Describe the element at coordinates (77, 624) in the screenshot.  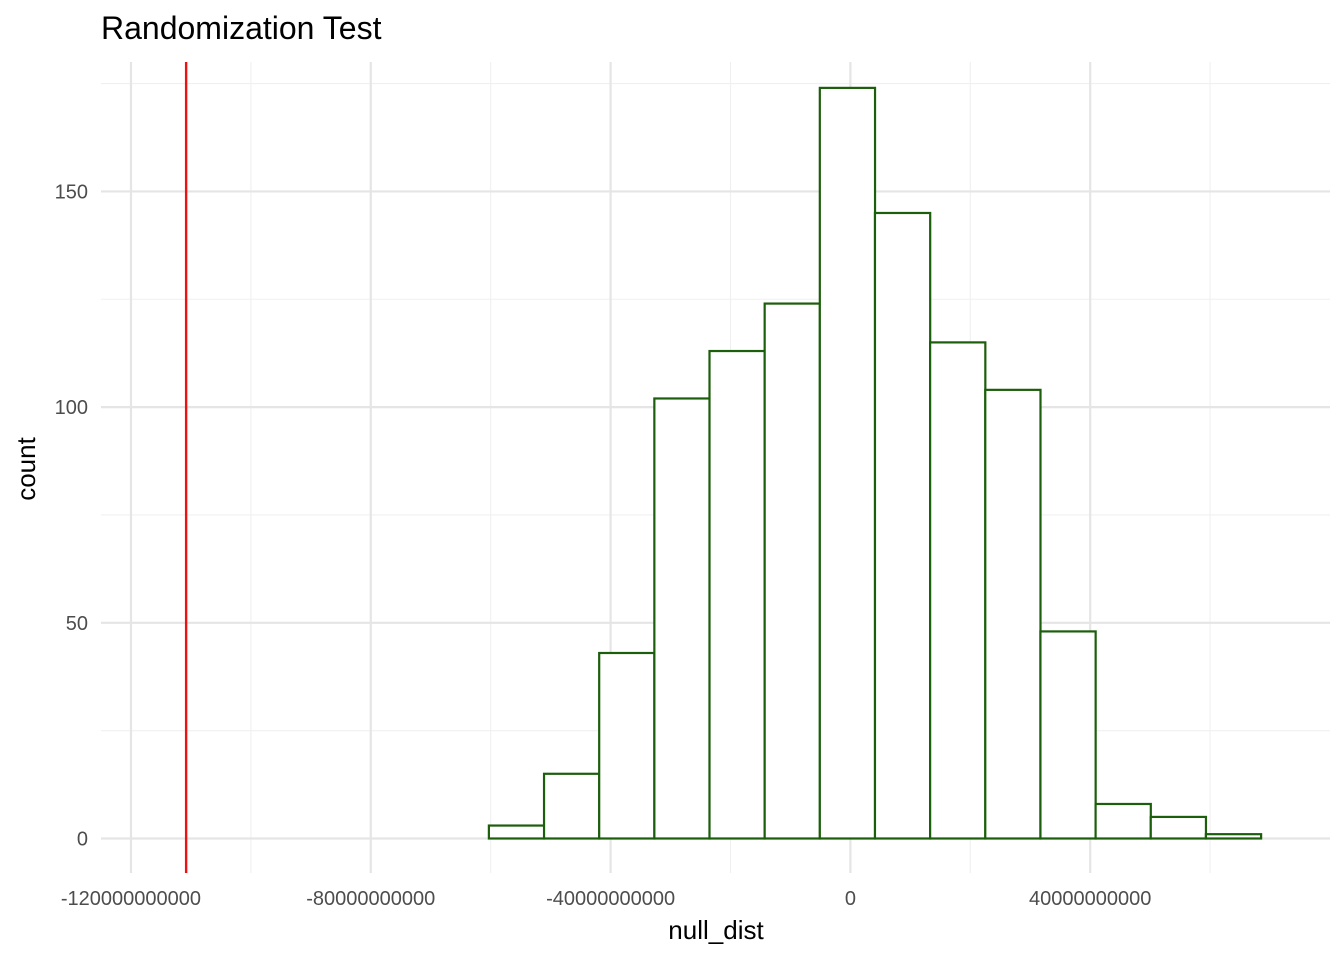
I see `y-tick-label: 50` at that location.